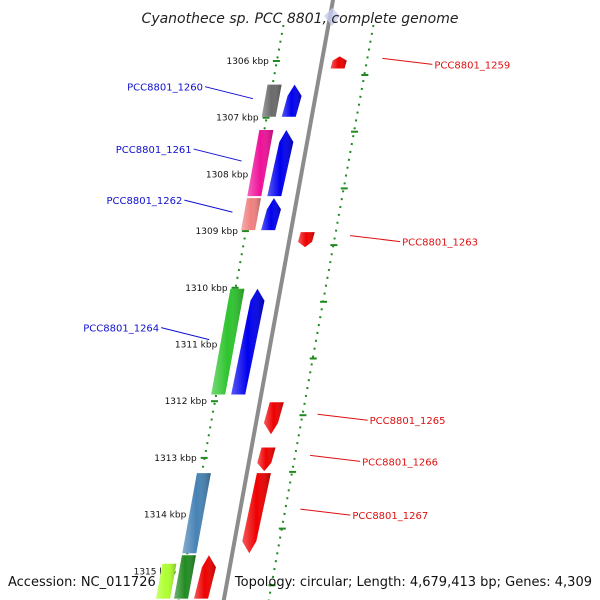  What do you see at coordinates (300, 19) in the screenshot?
I see `map-title: Cyanothece sp. PCC 8801, complete genome` at bounding box center [300, 19].